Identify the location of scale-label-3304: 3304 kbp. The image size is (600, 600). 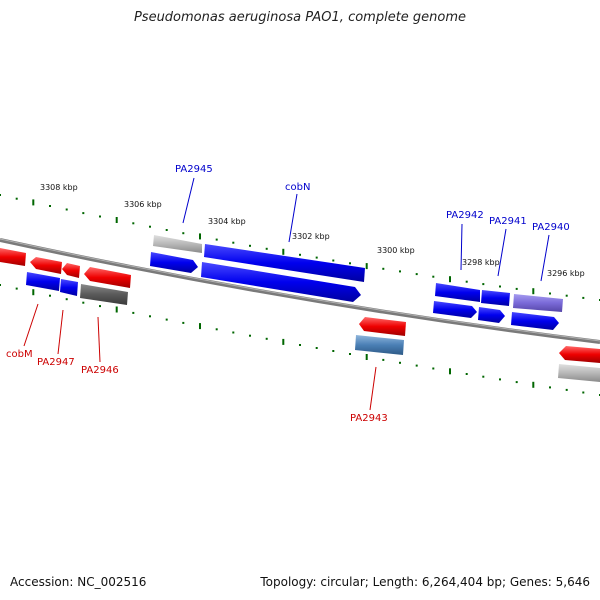
(227, 221).